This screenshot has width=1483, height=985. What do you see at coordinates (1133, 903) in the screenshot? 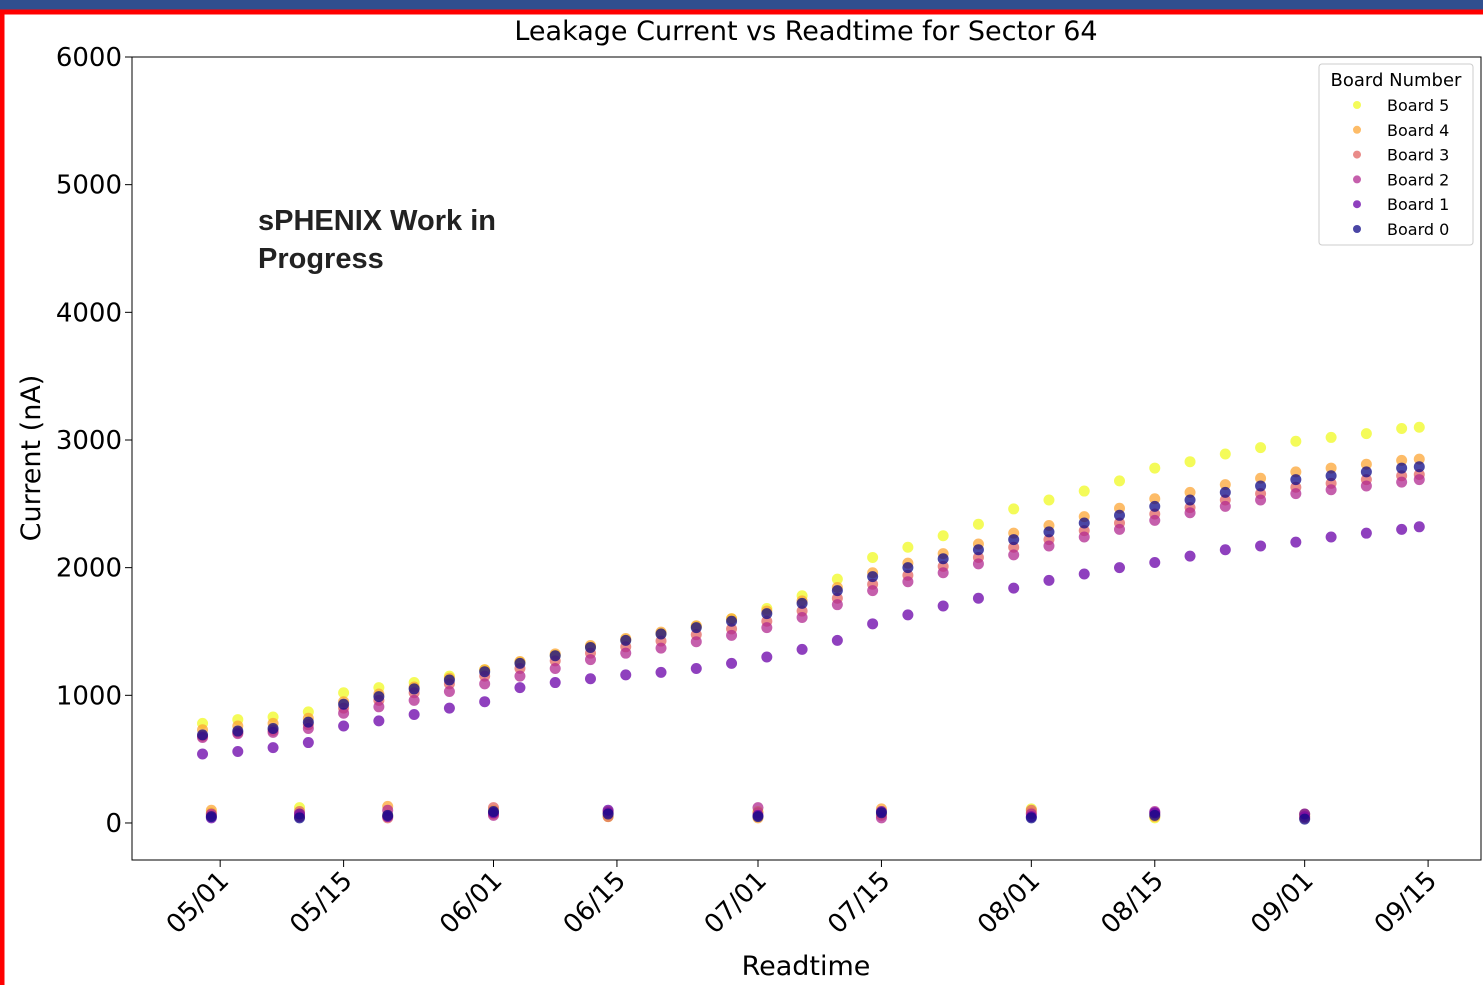
I see `x-tick-label: 08/15` at bounding box center [1133, 903].